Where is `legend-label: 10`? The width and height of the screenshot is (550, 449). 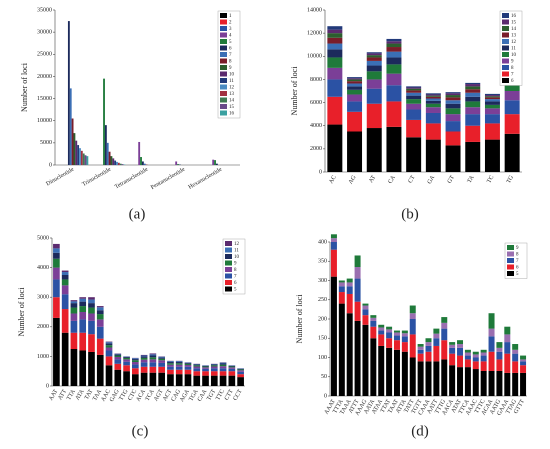 legend-label: 10 is located at coordinates (232, 74).